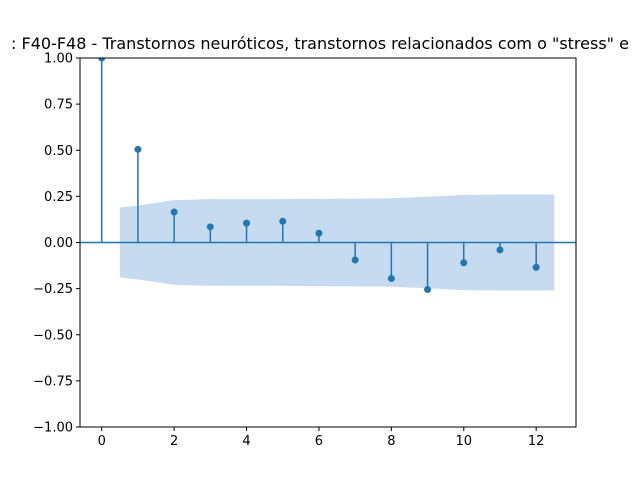 This screenshot has width=640, height=480. Describe the element at coordinates (58, 243) in the screenshot. I see `y-tick-label: 0.00` at that location.